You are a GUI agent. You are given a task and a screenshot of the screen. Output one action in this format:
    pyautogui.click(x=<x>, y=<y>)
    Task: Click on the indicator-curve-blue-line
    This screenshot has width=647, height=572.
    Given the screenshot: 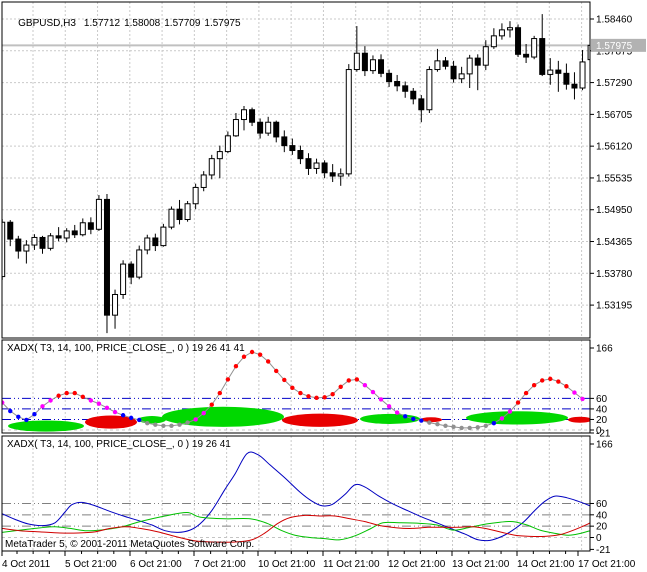 What is the action you would take?
    pyautogui.click(x=296, y=496)
    